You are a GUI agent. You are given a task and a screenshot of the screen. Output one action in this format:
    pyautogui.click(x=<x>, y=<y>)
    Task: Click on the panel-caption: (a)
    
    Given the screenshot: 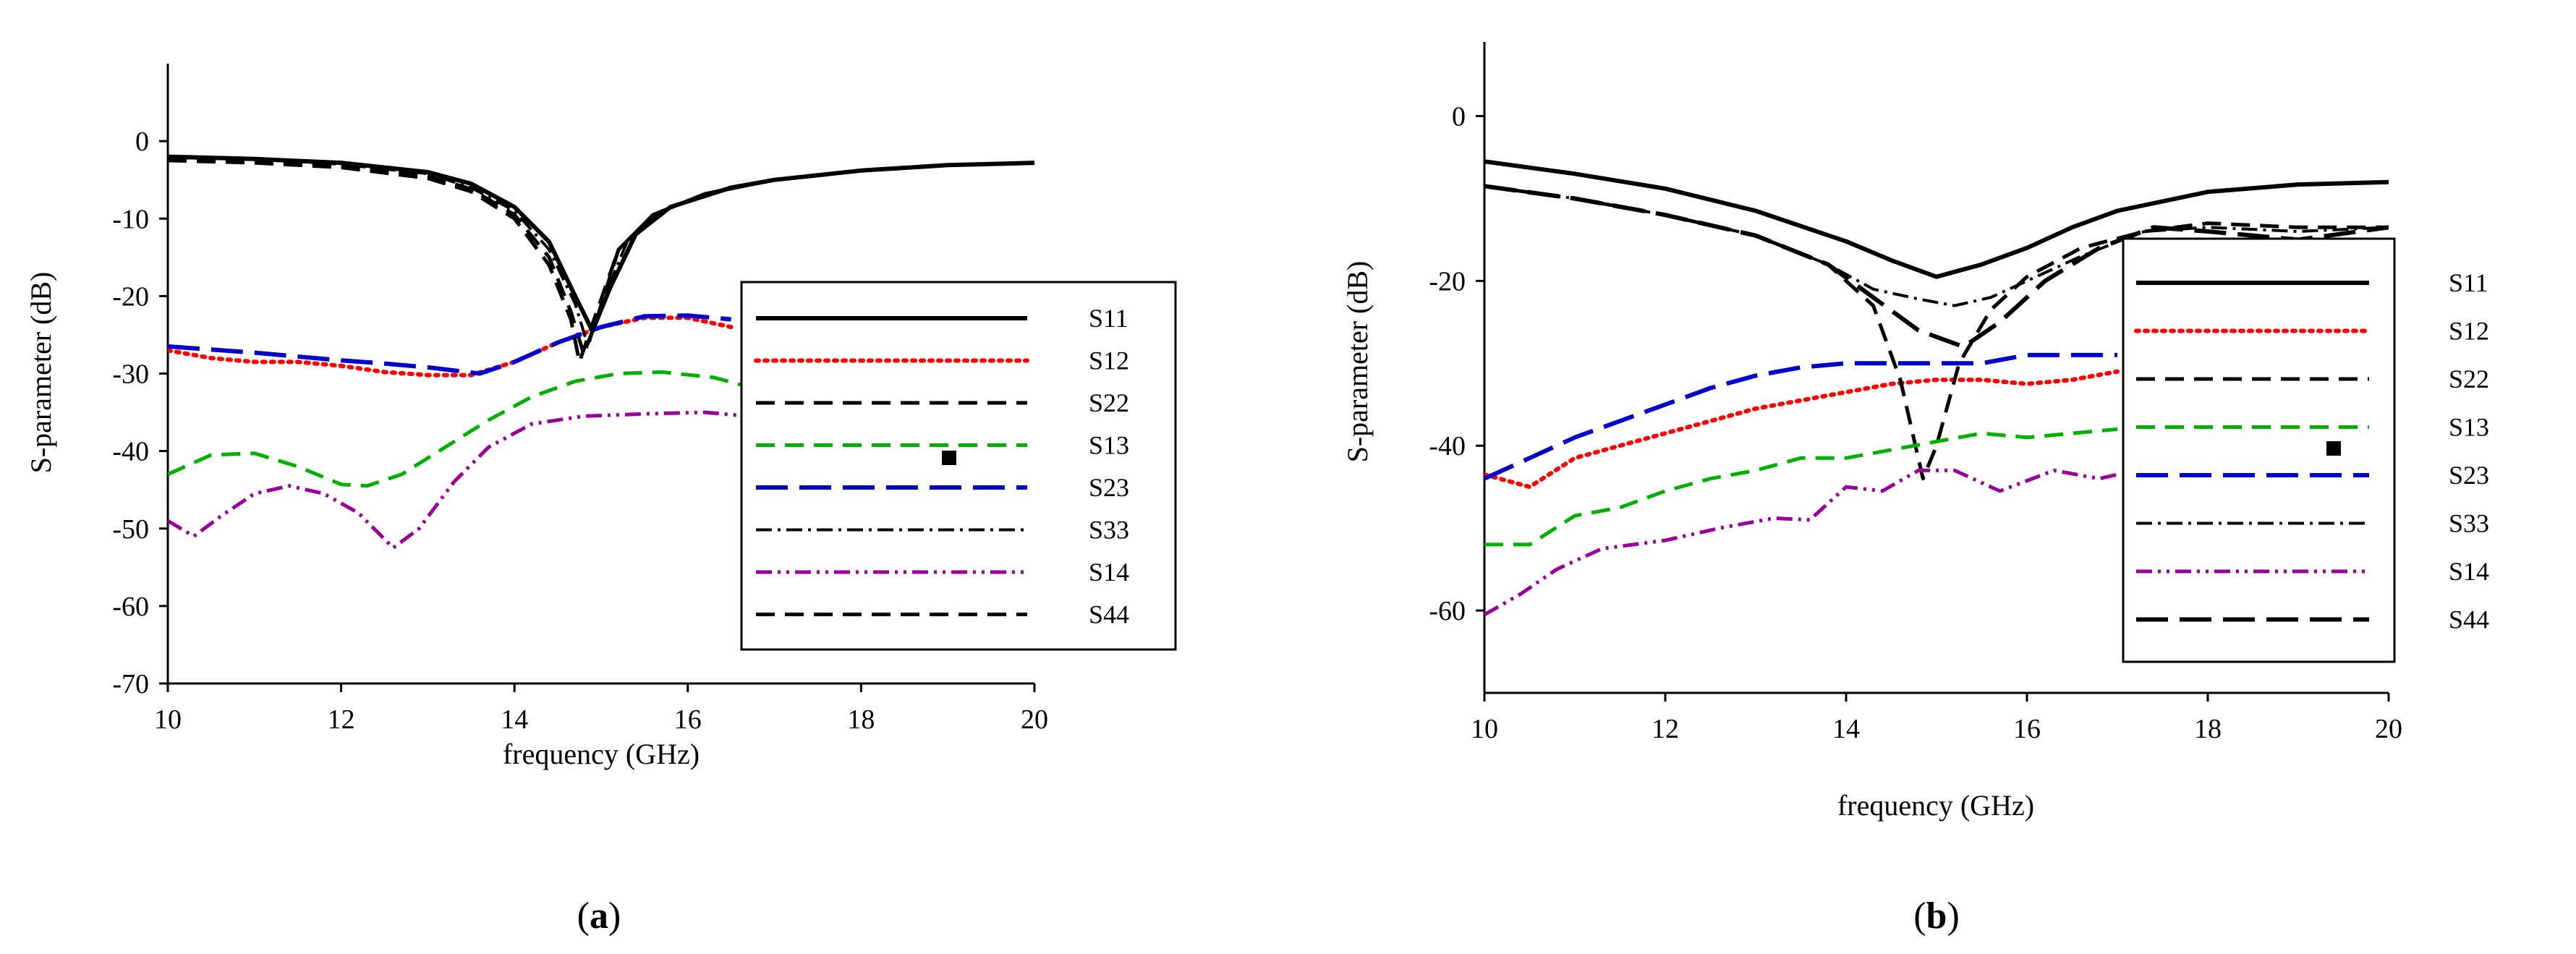 What is the action you would take?
    pyautogui.click(x=599, y=916)
    